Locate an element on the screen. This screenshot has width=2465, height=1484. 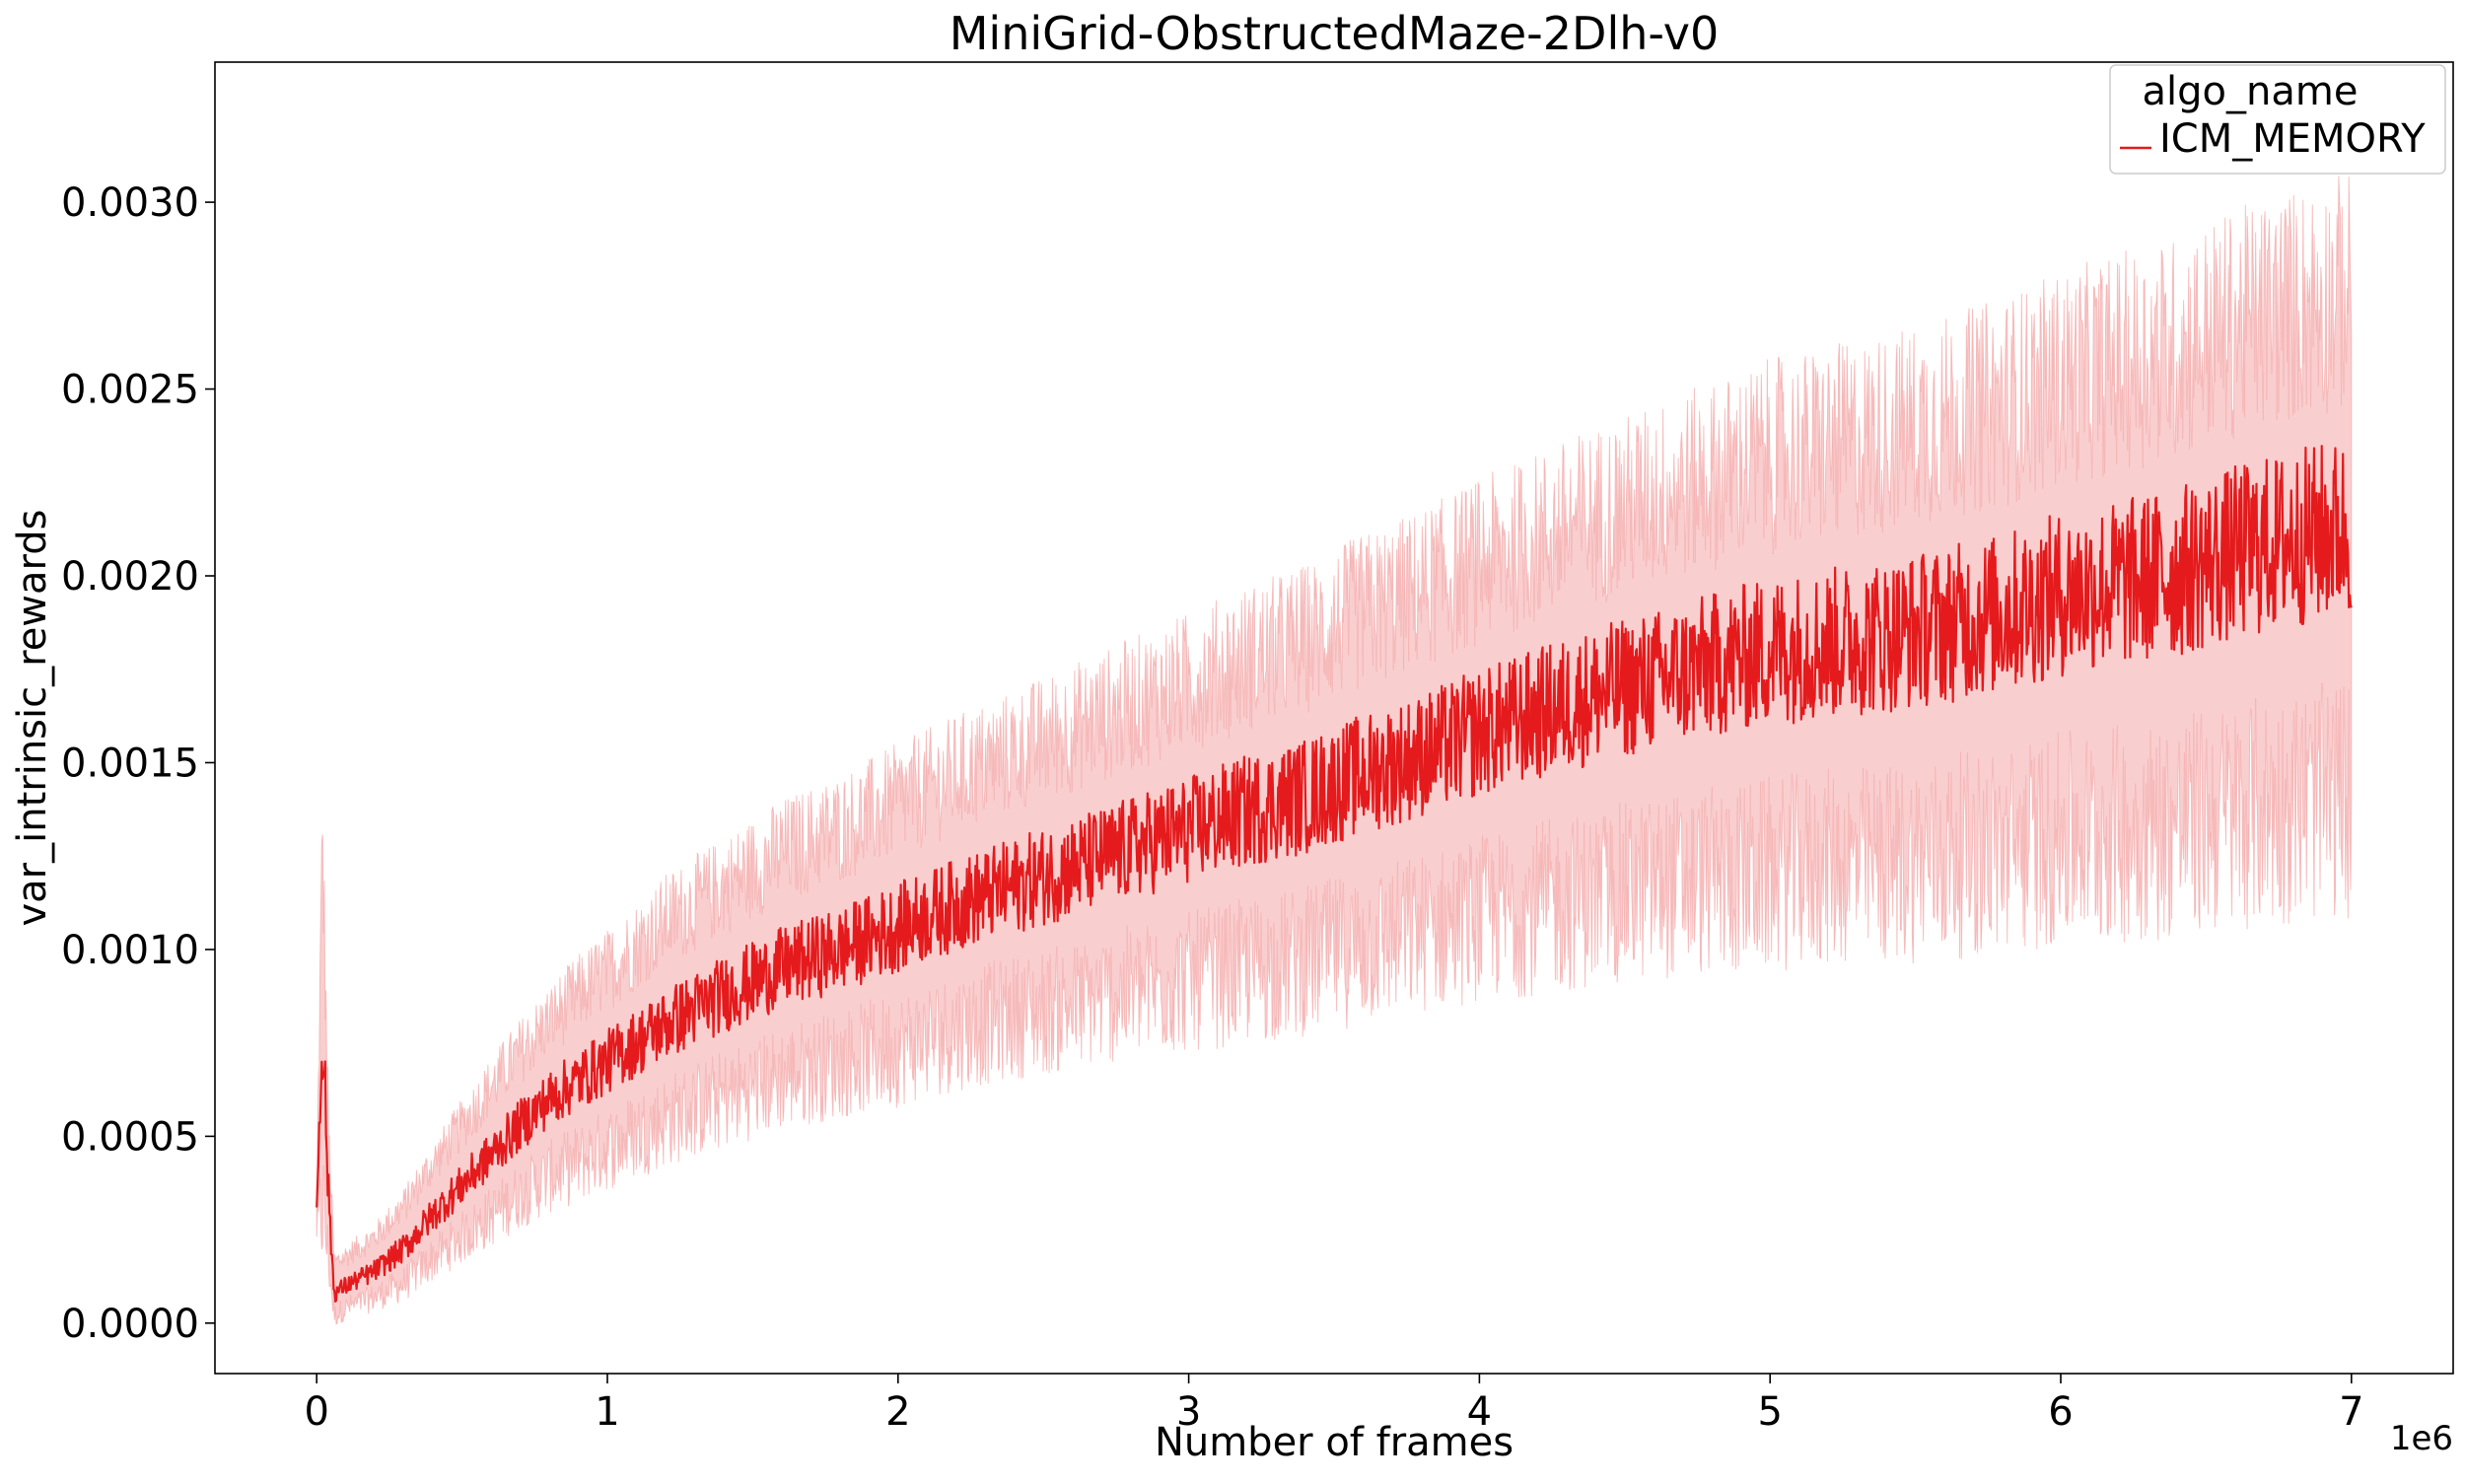
x-axis-offset-label: 1e6 is located at coordinates (2421, 1438).